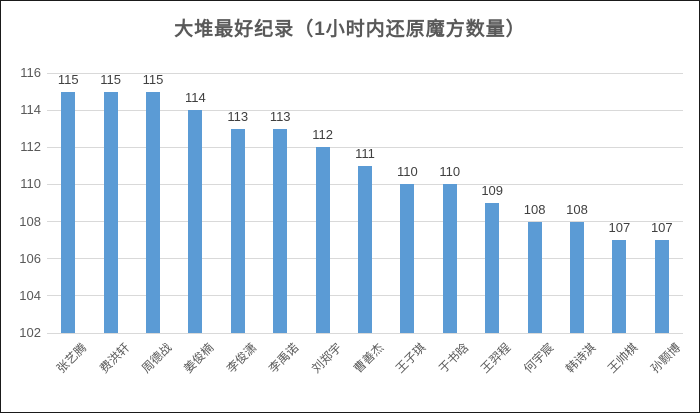 The height and width of the screenshot is (413, 700). What do you see at coordinates (195, 98) in the screenshot?
I see `bar-value-label: 114` at bounding box center [195, 98].